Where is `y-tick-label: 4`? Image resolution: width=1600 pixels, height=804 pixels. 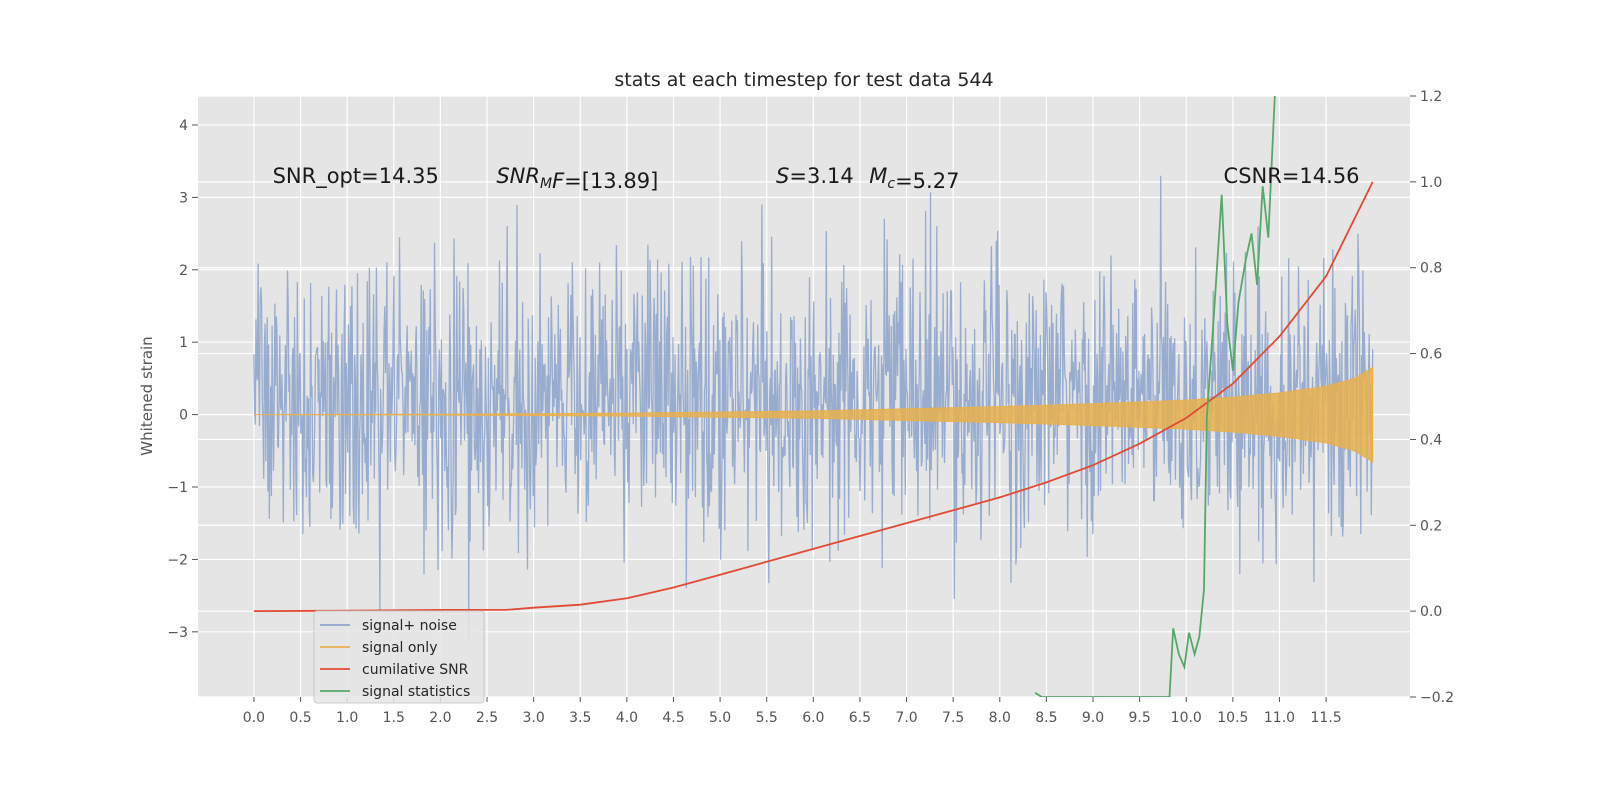 y-tick-label: 4 is located at coordinates (183, 126).